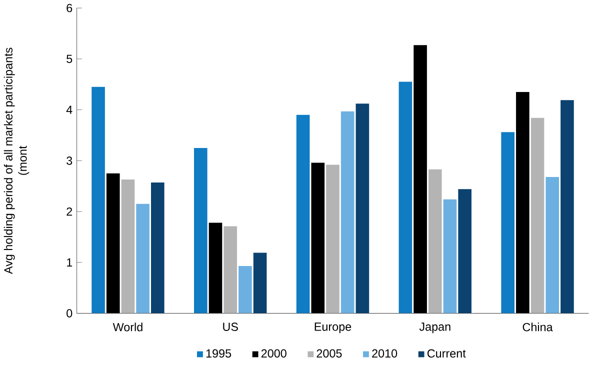  Describe the element at coordinates (69, 262) in the screenshot. I see `y-tick-label: 1` at that location.